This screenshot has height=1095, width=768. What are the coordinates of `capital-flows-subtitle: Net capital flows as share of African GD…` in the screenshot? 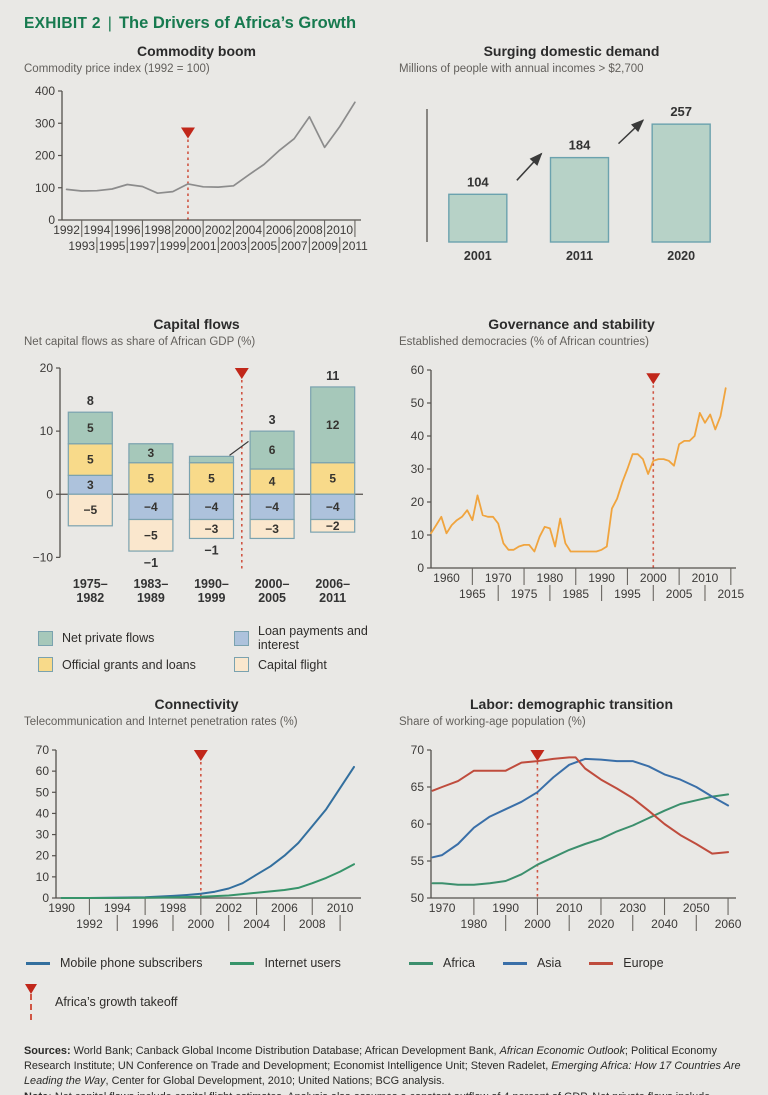 It's located at (140, 342).